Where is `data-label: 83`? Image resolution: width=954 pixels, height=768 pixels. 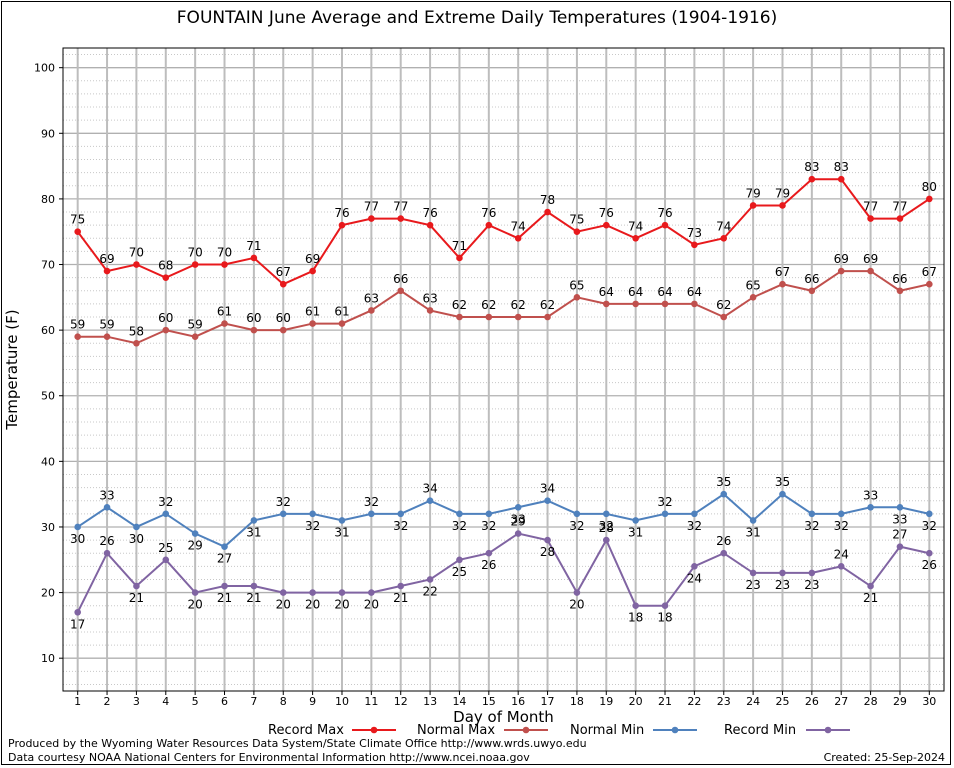 data-label: 83 is located at coordinates (841, 167).